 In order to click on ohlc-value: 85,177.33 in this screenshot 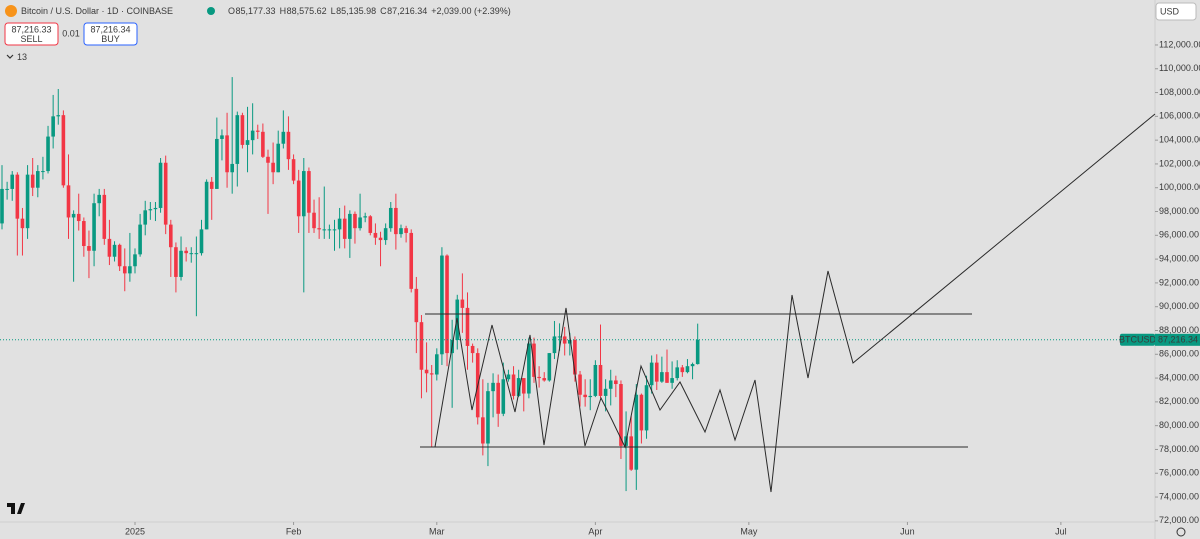, I will do `click(256, 11)`.